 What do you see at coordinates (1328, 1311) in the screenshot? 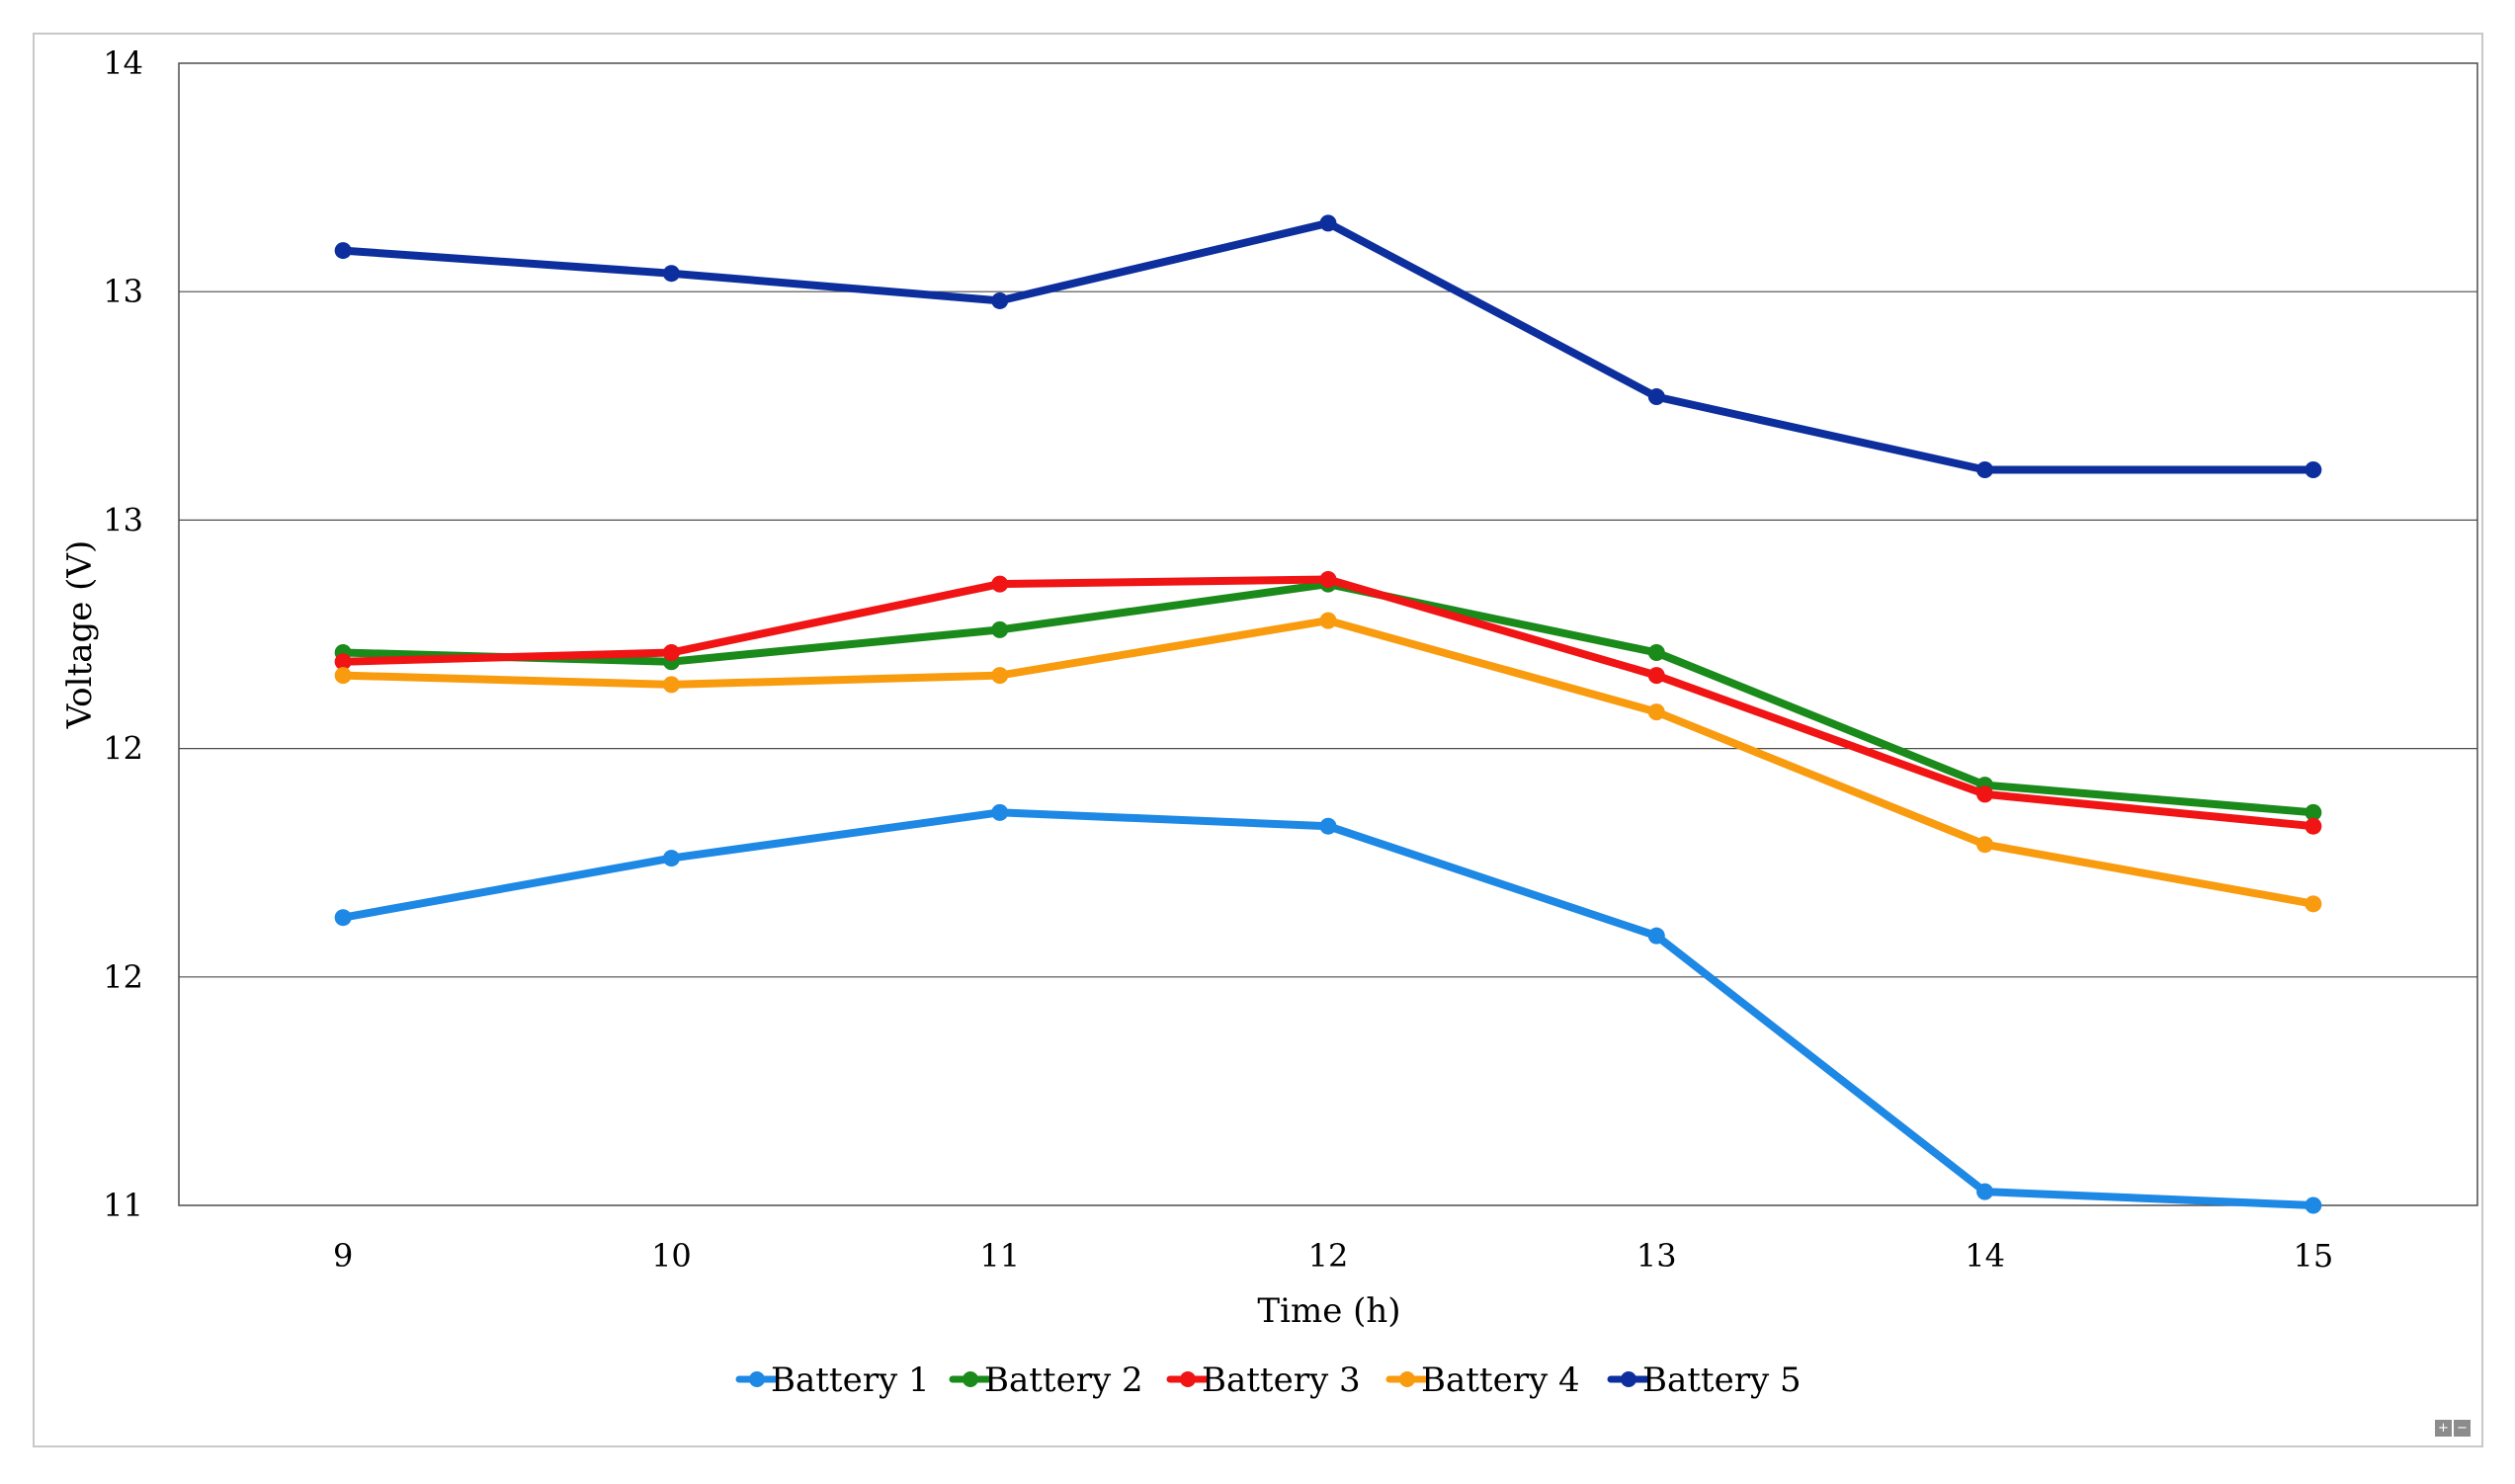
I see `x-axis-label: Time (h)` at bounding box center [1328, 1311].